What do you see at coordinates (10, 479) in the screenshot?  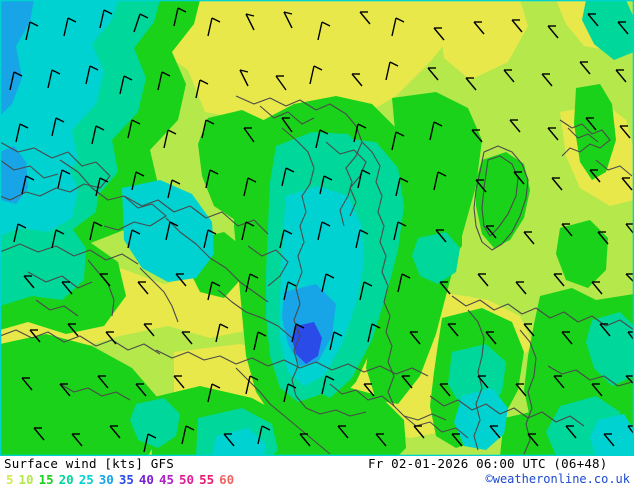 I see `legend-tick-5: 5` at bounding box center [10, 479].